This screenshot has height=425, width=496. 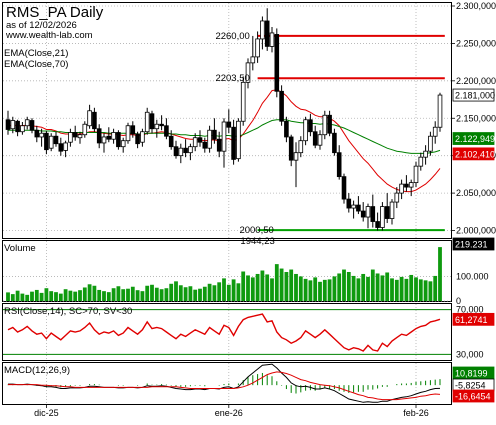 What do you see at coordinates (476, 81) in the screenshot?
I see `price-axis-label: 2.200,000` at bounding box center [476, 81].